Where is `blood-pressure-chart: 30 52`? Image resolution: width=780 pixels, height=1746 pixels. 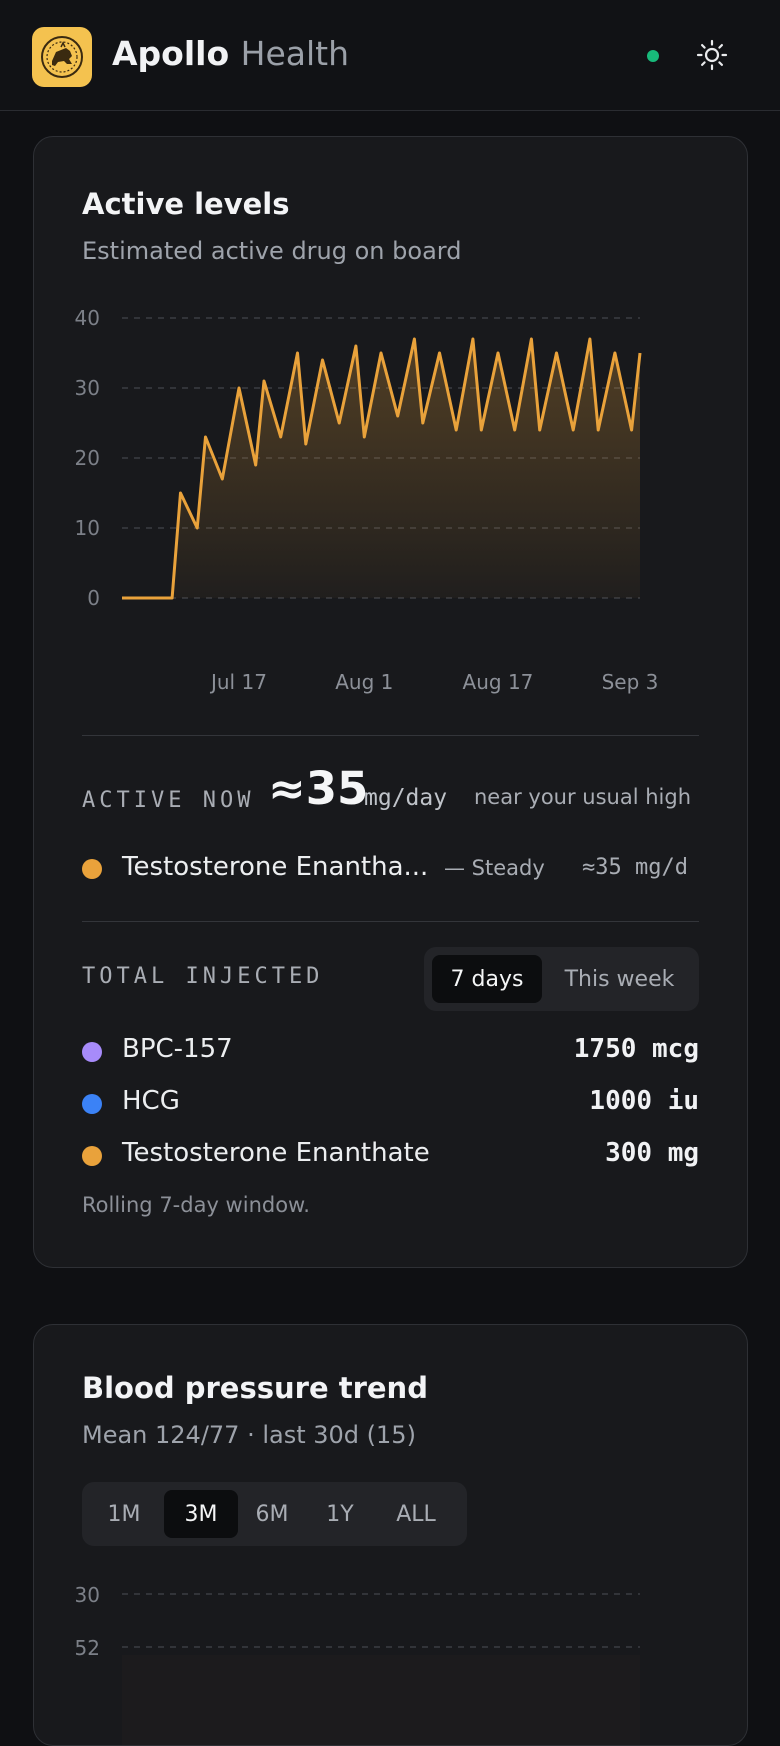
blood-pressure-chart: 30 52 is located at coordinates (357, 1664).